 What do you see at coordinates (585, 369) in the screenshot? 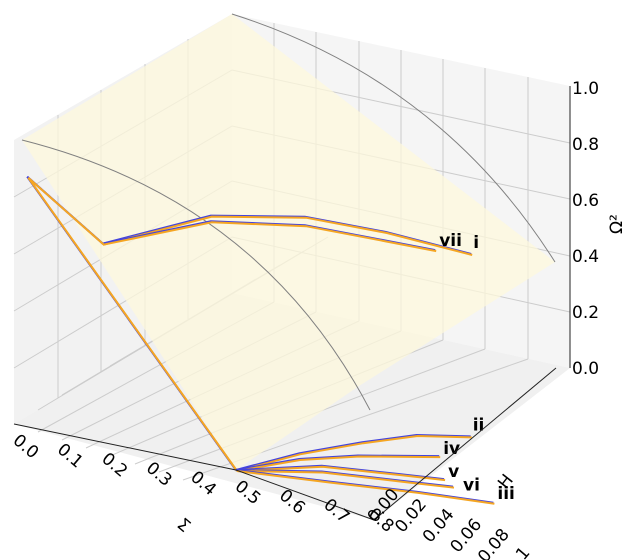
I see `z-tick-label: 0.0` at bounding box center [585, 369].